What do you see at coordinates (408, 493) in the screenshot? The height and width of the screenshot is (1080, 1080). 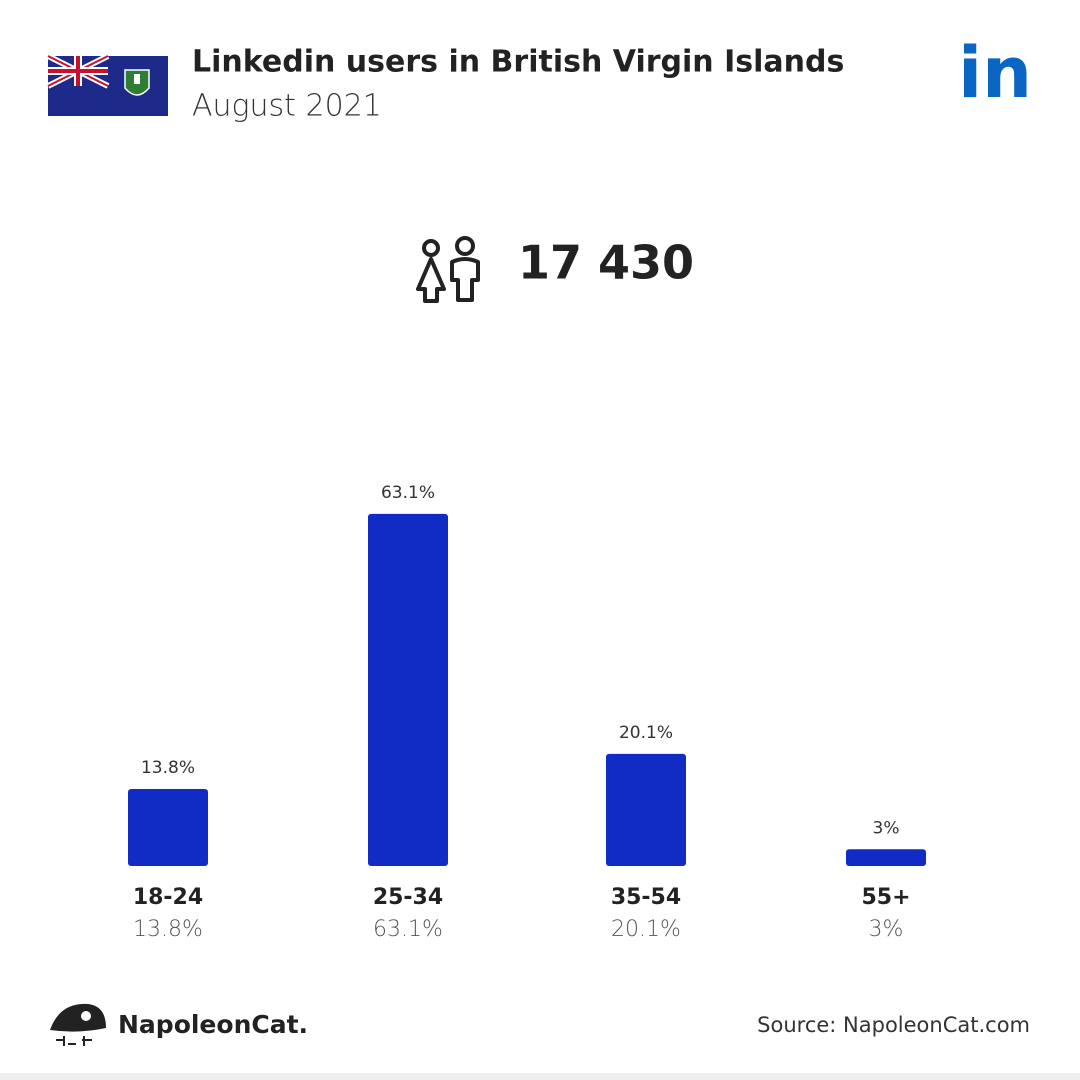 I see `value-label: 63.1%` at bounding box center [408, 493].